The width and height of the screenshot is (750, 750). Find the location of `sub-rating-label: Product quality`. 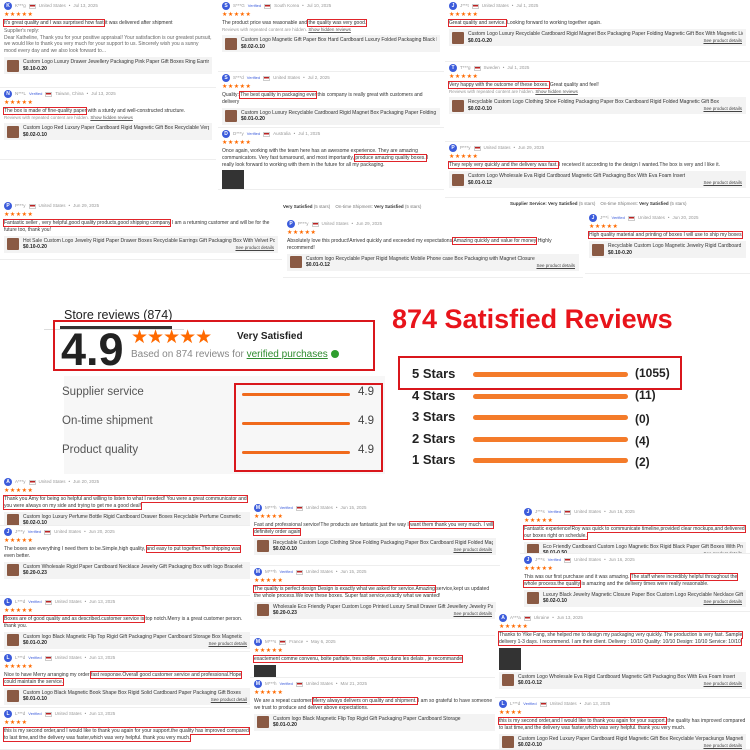

sub-rating-label: Product quality is located at coordinates (100, 450).